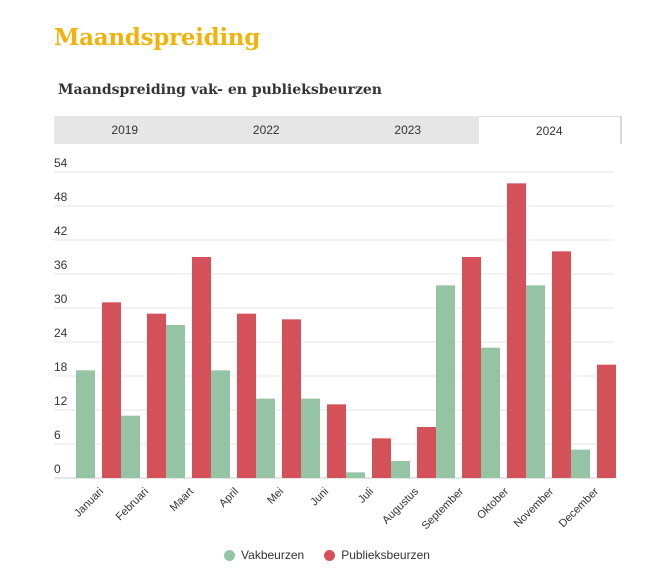 This screenshot has width=654, height=586. Describe the element at coordinates (310, 438) in the screenshot. I see `bar-vakbeurzen-juni` at that location.